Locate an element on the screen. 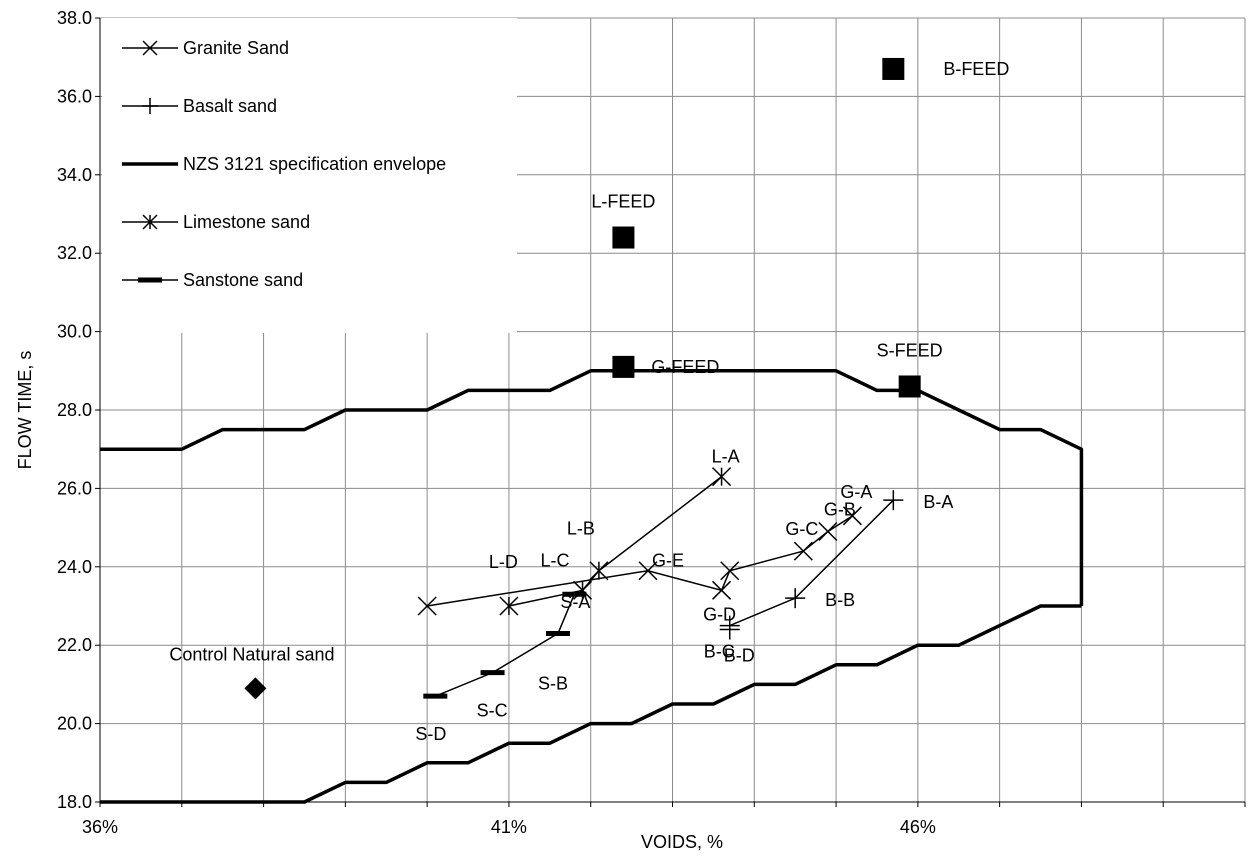 Image resolution: width=1252 pixels, height=856 pixels. feed-label: B-FEED is located at coordinates (976, 69).